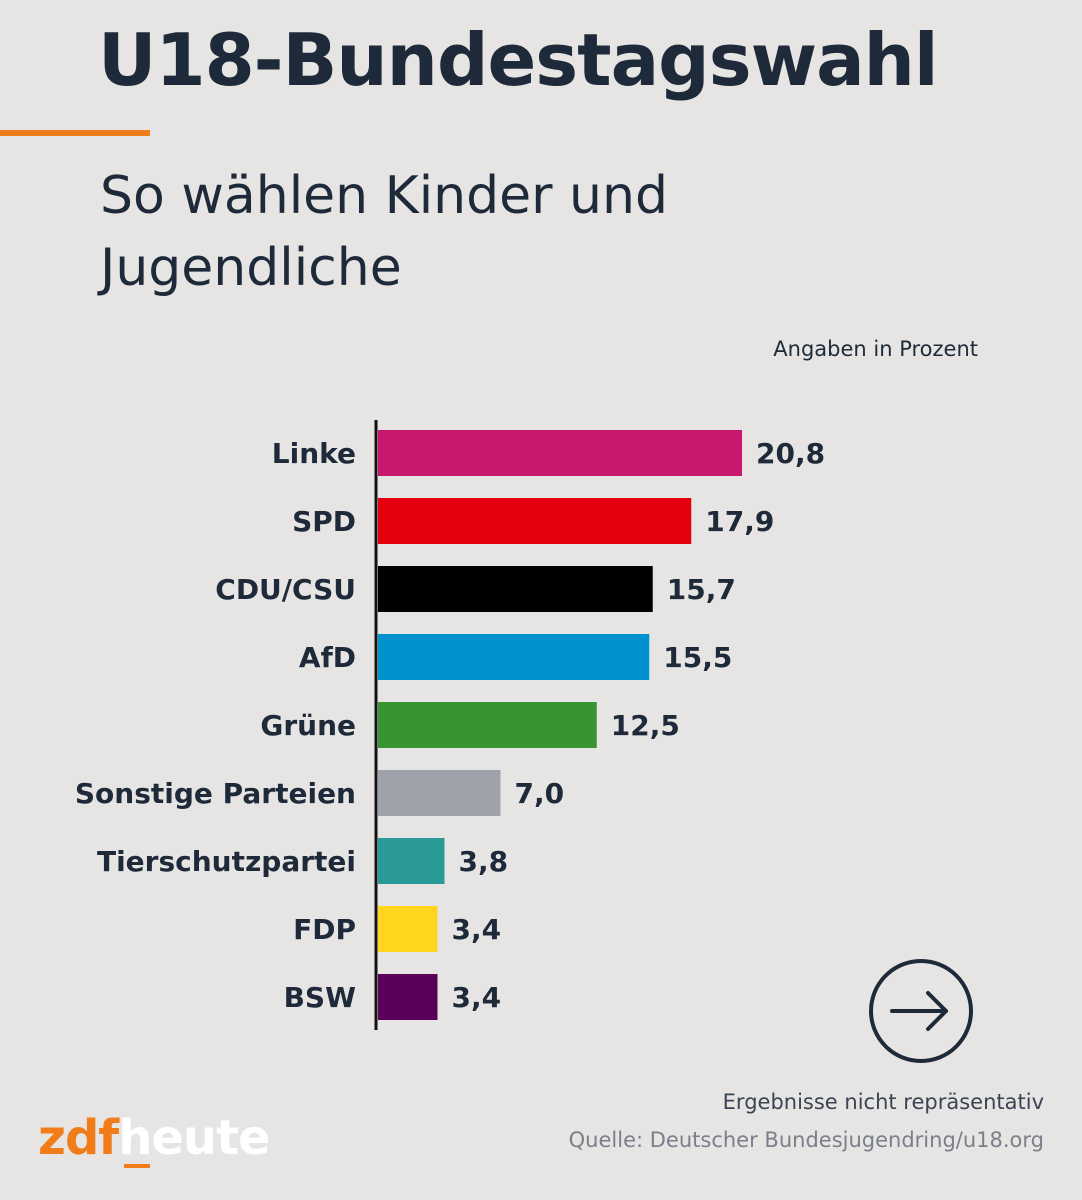 The width and height of the screenshot is (1082, 1200). Describe the element at coordinates (75, 133) in the screenshot. I see `title-accent-rule` at that location.